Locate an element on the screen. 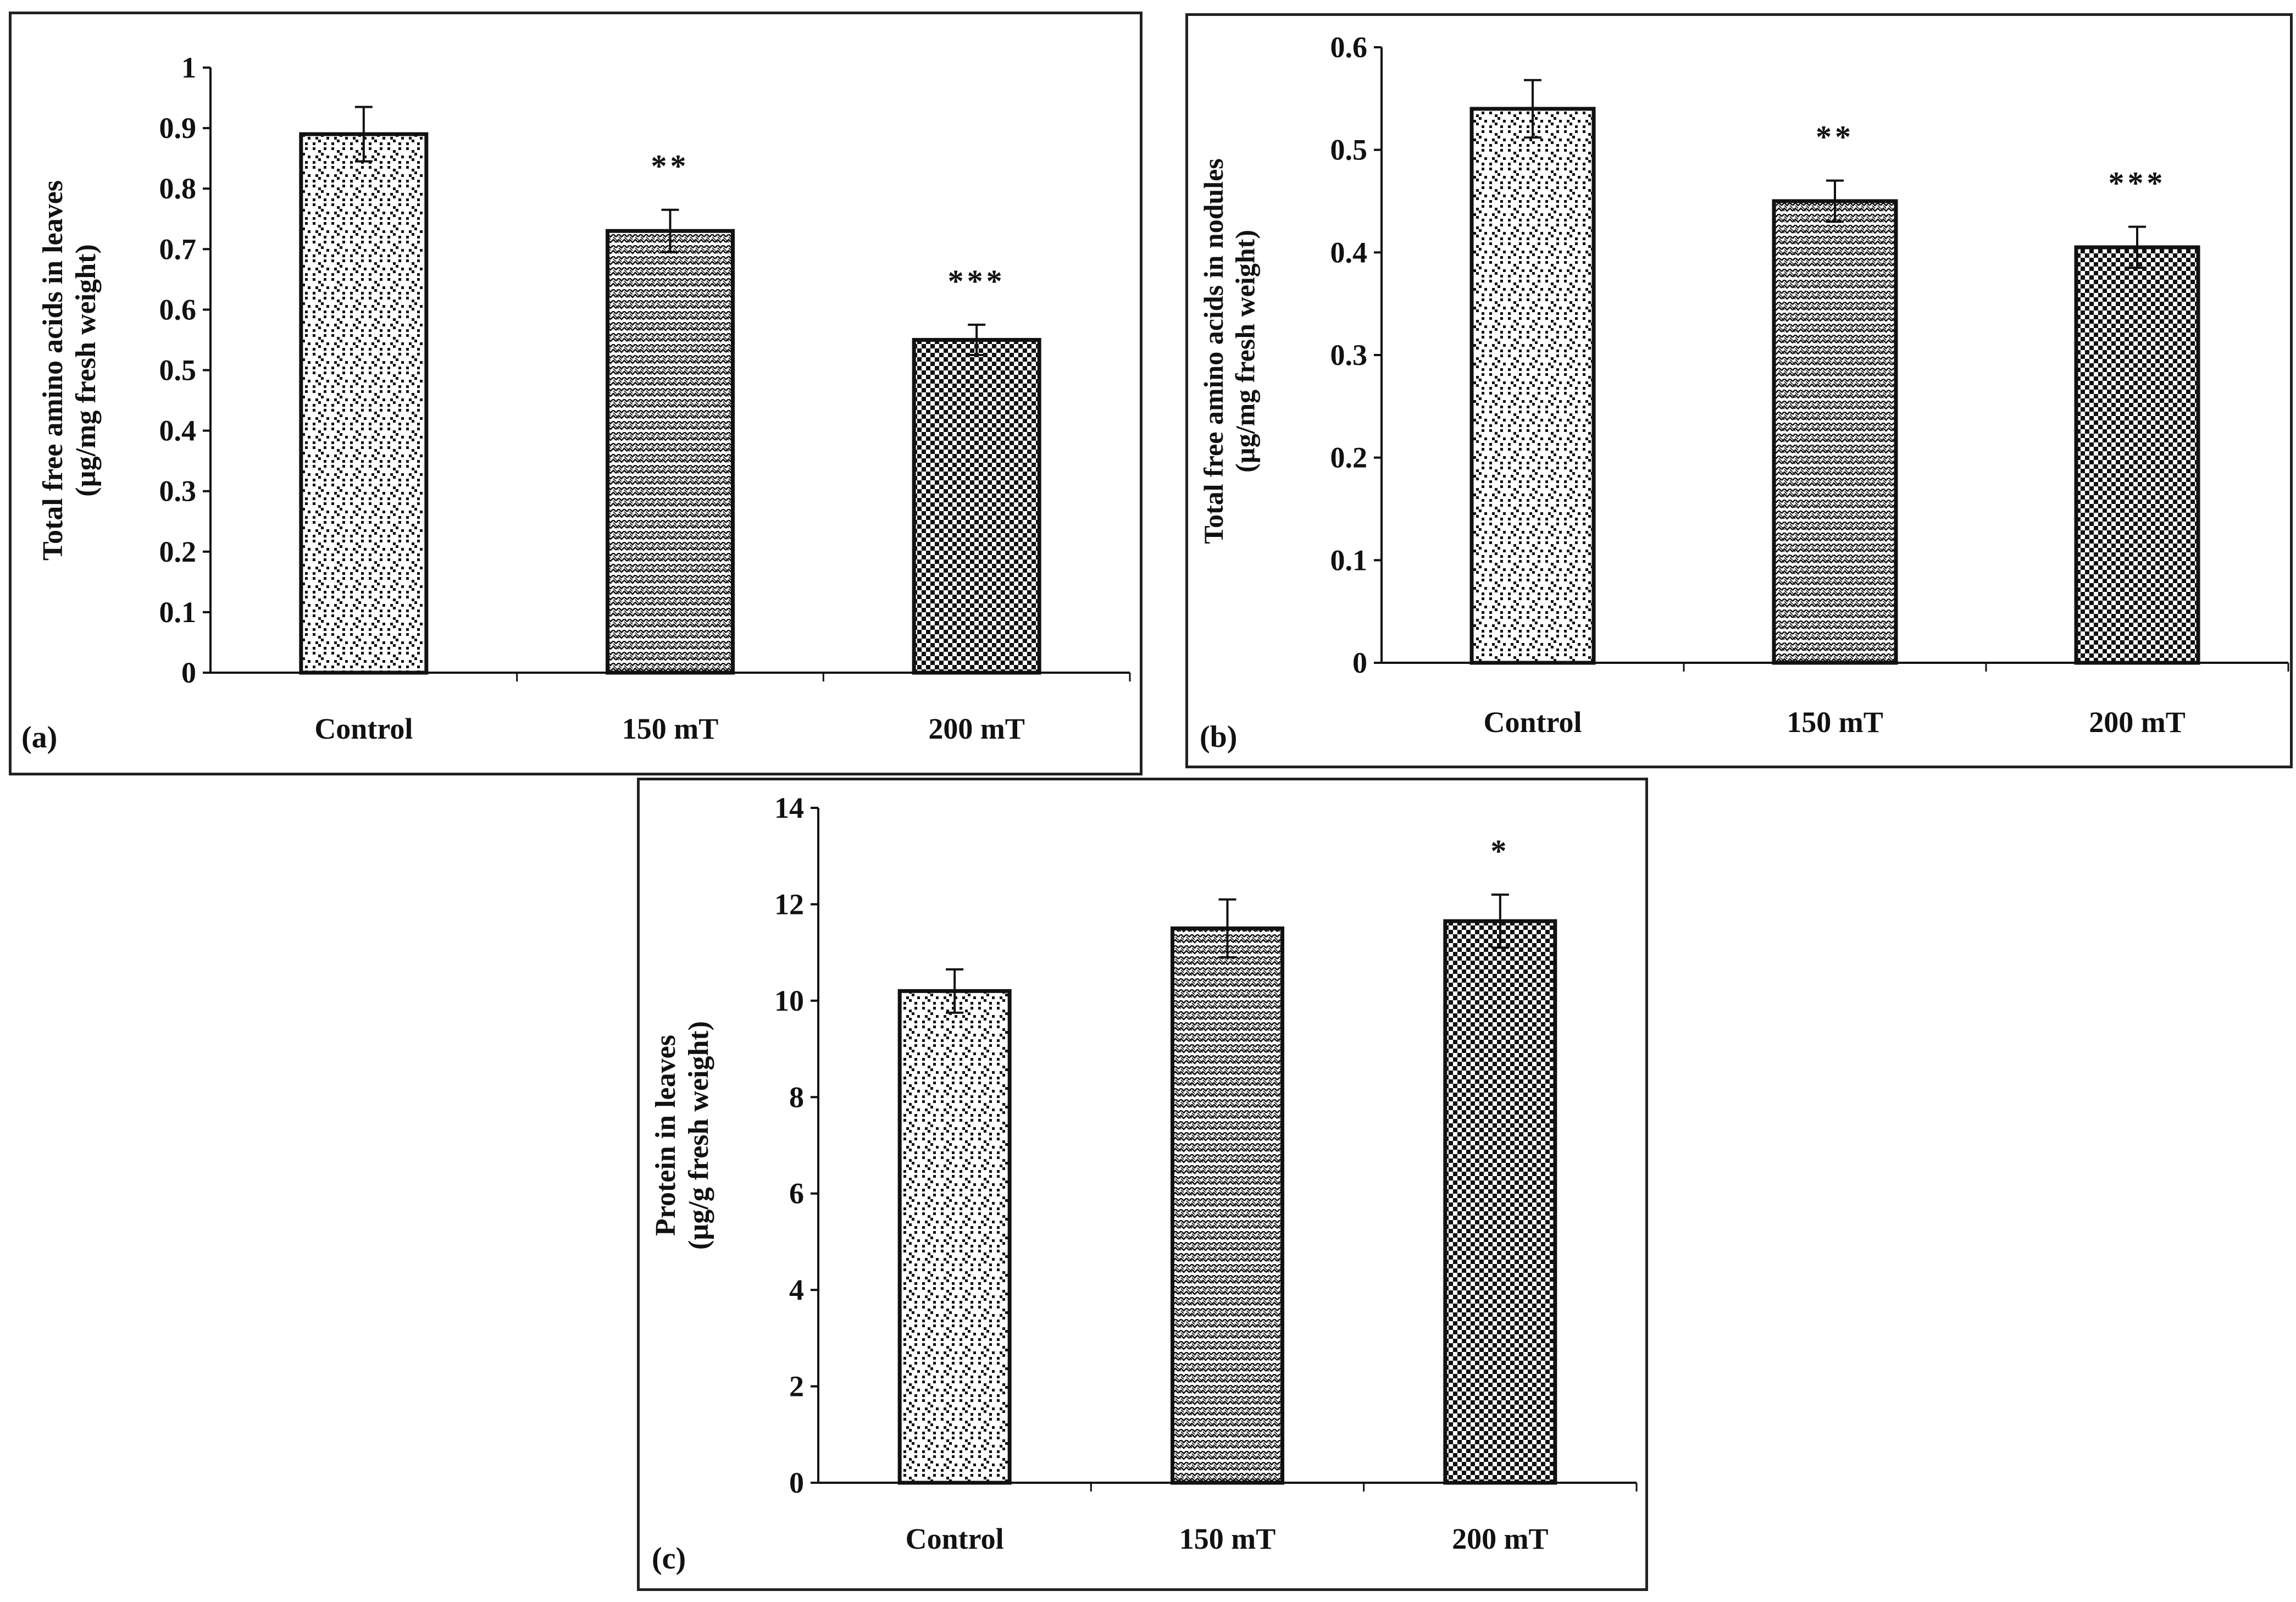  y-tick-label: 8 is located at coordinates (796, 1096).